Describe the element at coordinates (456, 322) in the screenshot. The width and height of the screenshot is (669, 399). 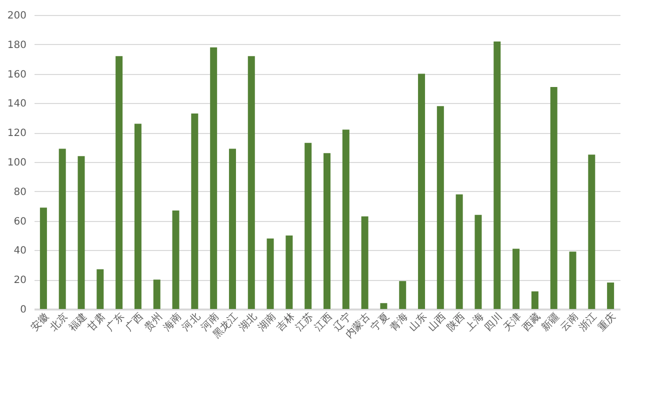
I see `x-tick-label: 陕西` at that location.